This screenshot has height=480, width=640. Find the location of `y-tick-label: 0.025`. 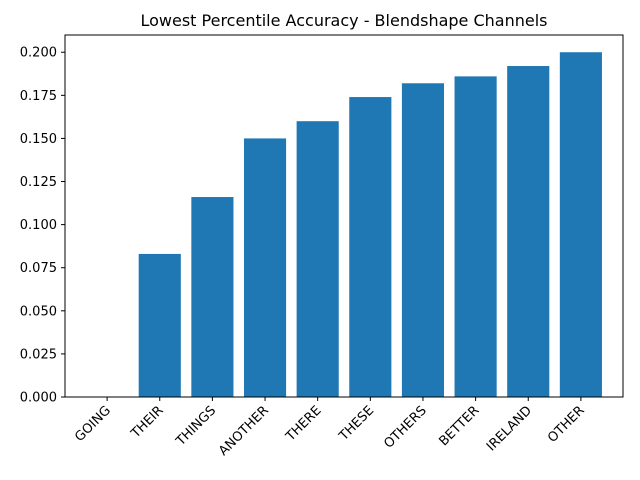

y-tick-label: 0.025 is located at coordinates (38, 354).